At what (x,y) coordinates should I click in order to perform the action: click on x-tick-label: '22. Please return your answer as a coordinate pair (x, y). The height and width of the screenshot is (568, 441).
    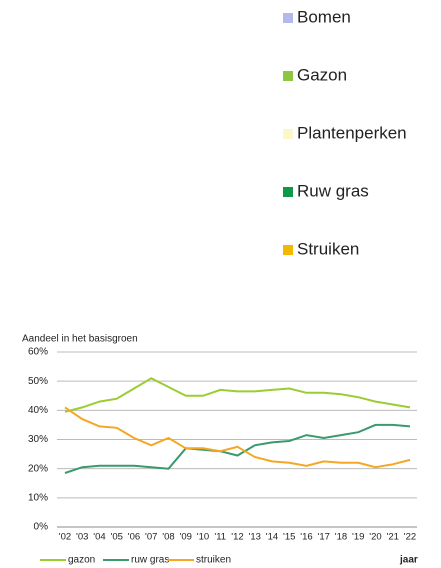
    Looking at the image, I should click on (410, 537).